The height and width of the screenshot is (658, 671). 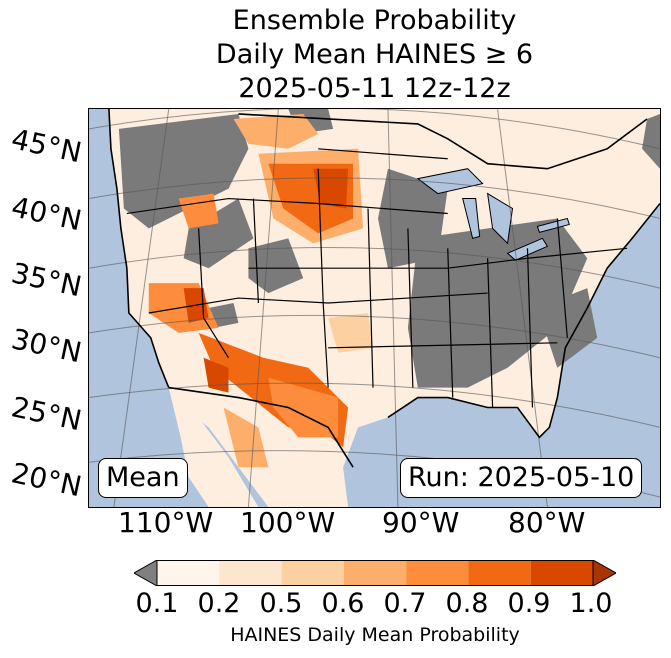 I want to click on colorbar-over-arrow, so click(x=604, y=573).